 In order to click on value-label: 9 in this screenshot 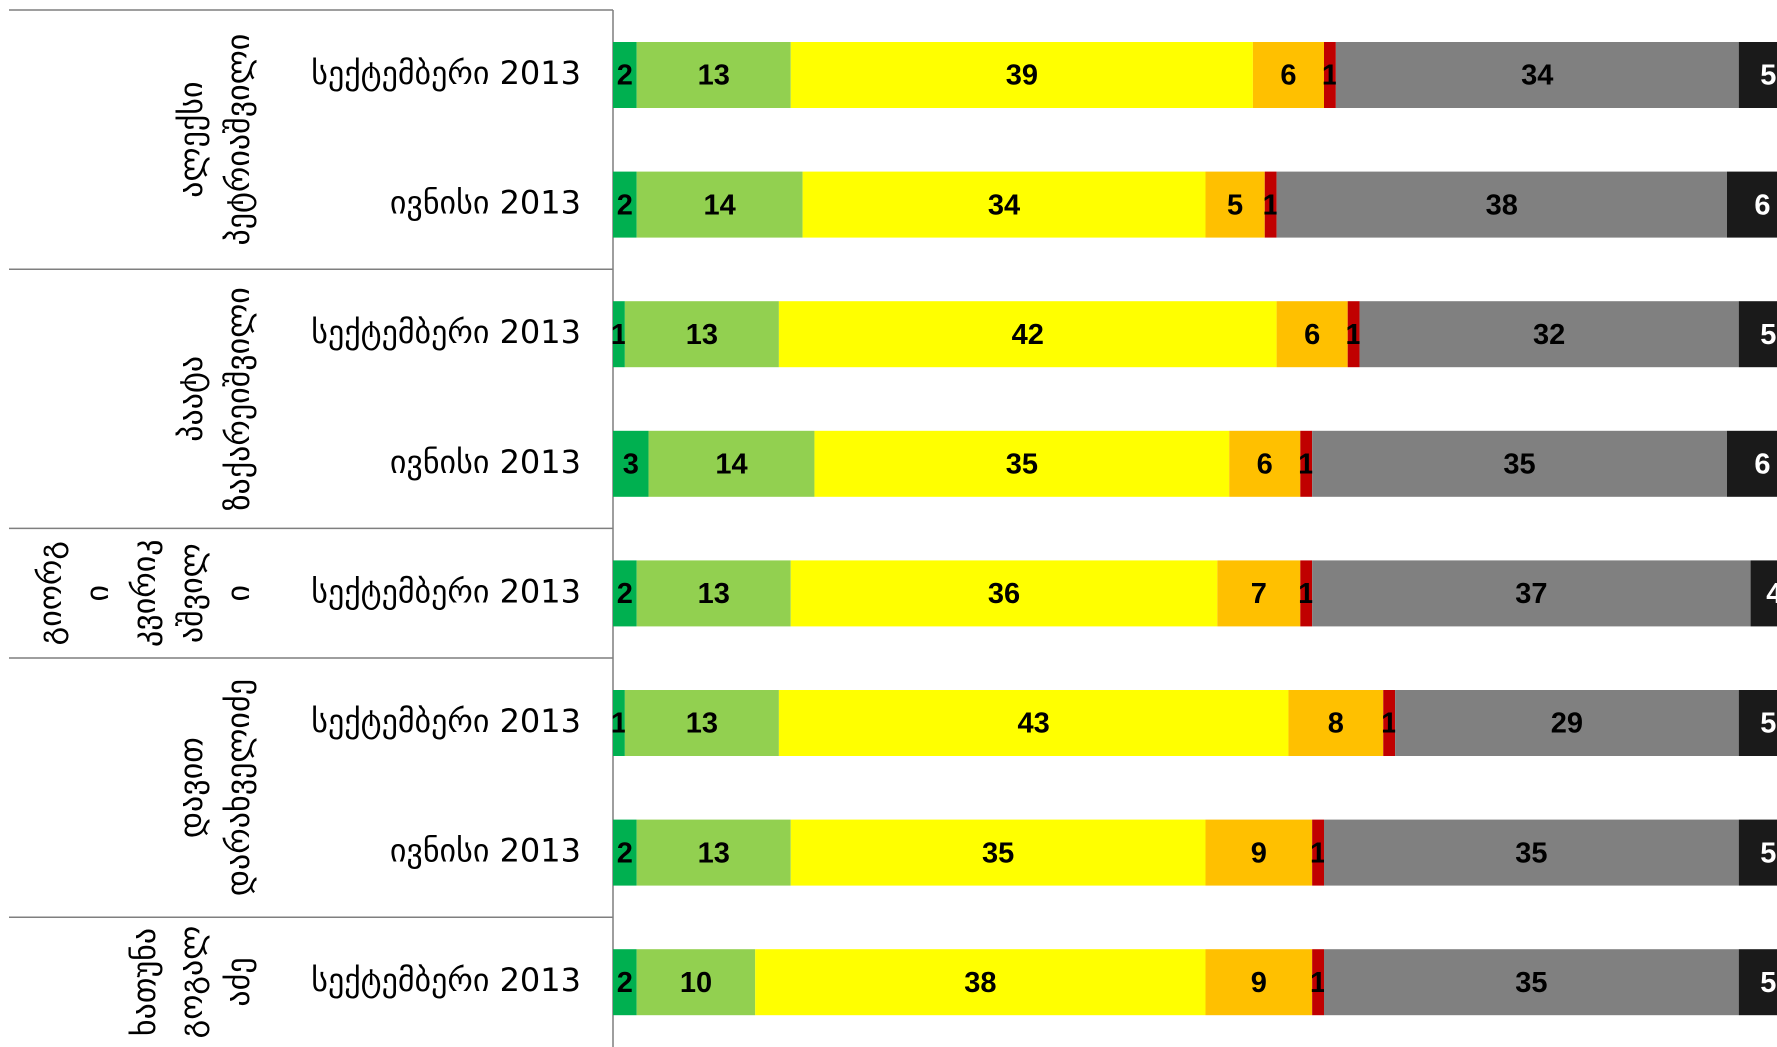, I will do `click(1259, 853)`.